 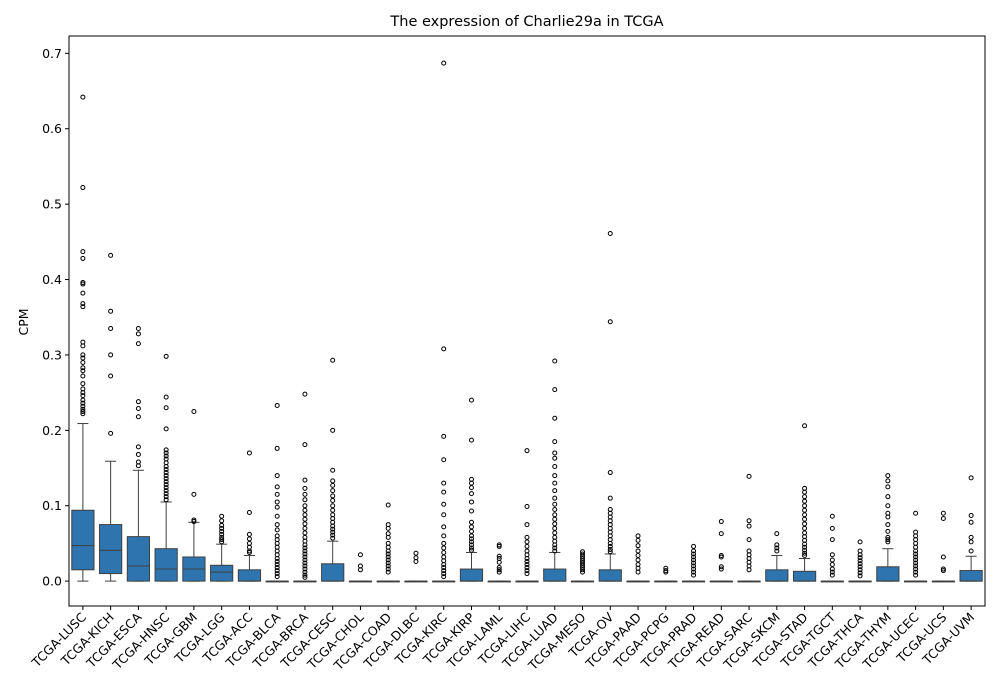 What do you see at coordinates (52, 279) in the screenshot?
I see `y-tick-label: 0.4` at bounding box center [52, 279].